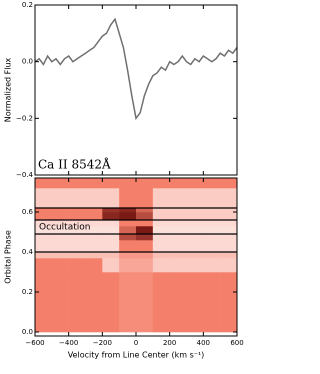  I want to click on x-tick-label: 400, so click(203, 343).